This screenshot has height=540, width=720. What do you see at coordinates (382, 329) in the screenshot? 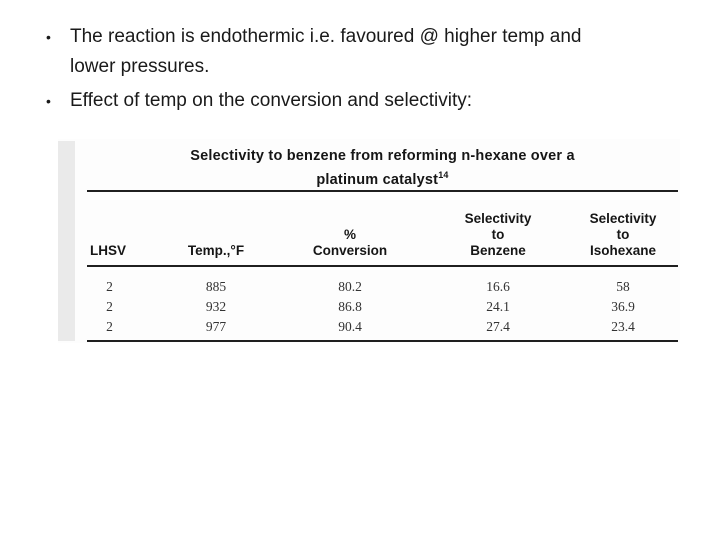
I see `table-row: 2 977 90.4 27.4 23.4` at bounding box center [382, 329].